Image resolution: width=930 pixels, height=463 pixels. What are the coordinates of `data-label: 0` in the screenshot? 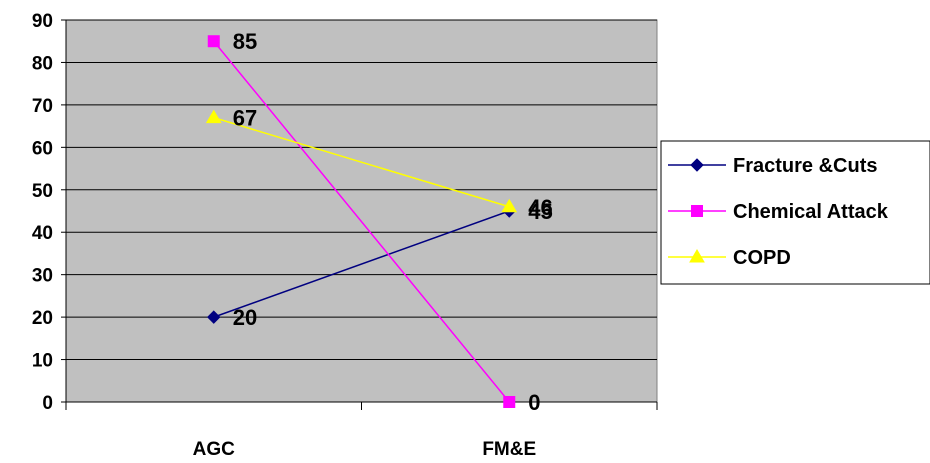 It's located at (534, 402).